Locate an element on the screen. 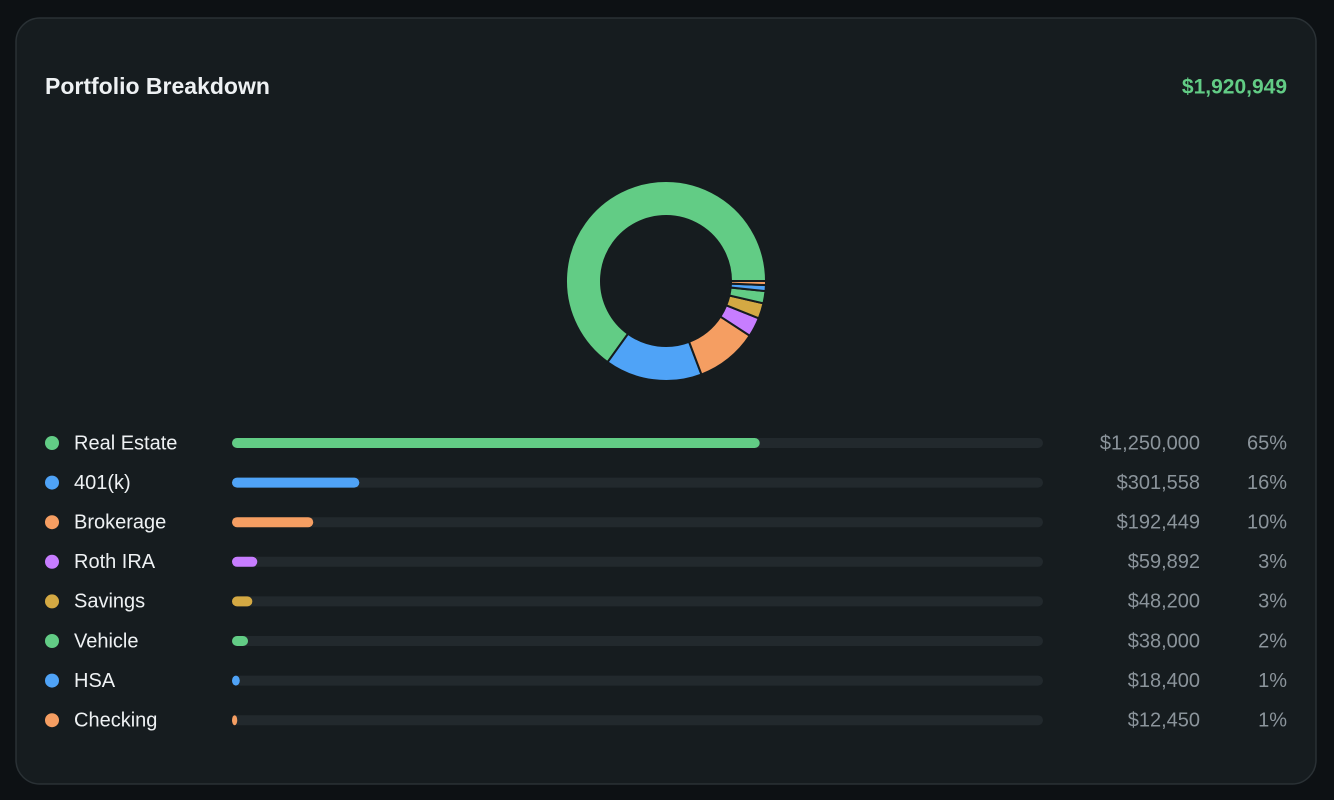 The width and height of the screenshot is (1334, 800). donut-chart is located at coordinates (666, 281).